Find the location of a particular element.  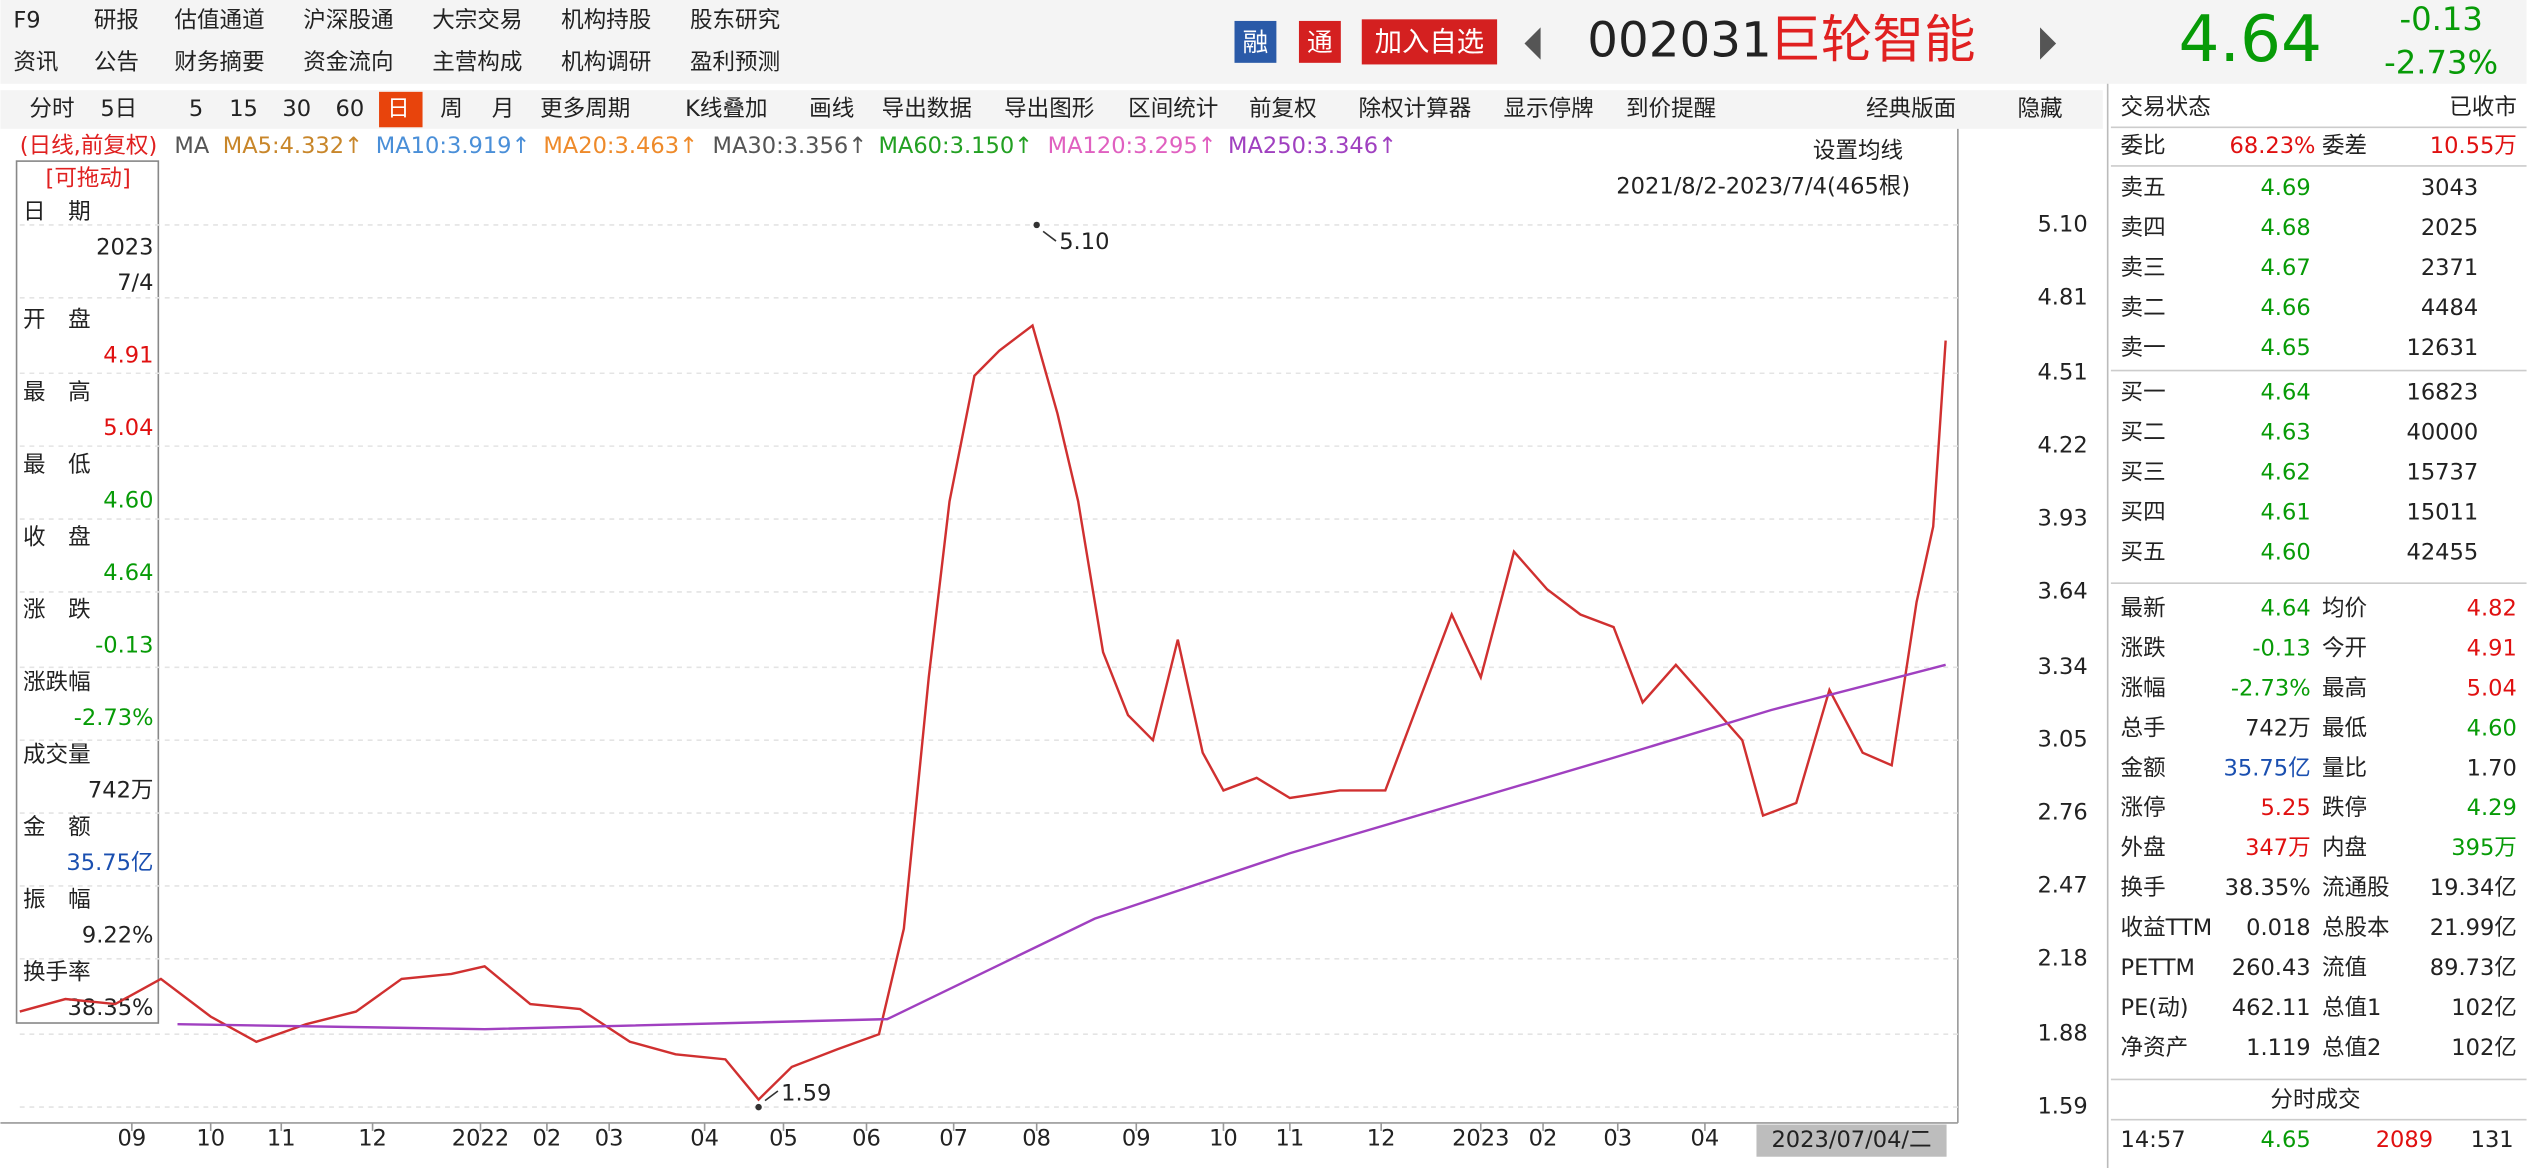

menu-item: 研报 is located at coordinates (116, 20).